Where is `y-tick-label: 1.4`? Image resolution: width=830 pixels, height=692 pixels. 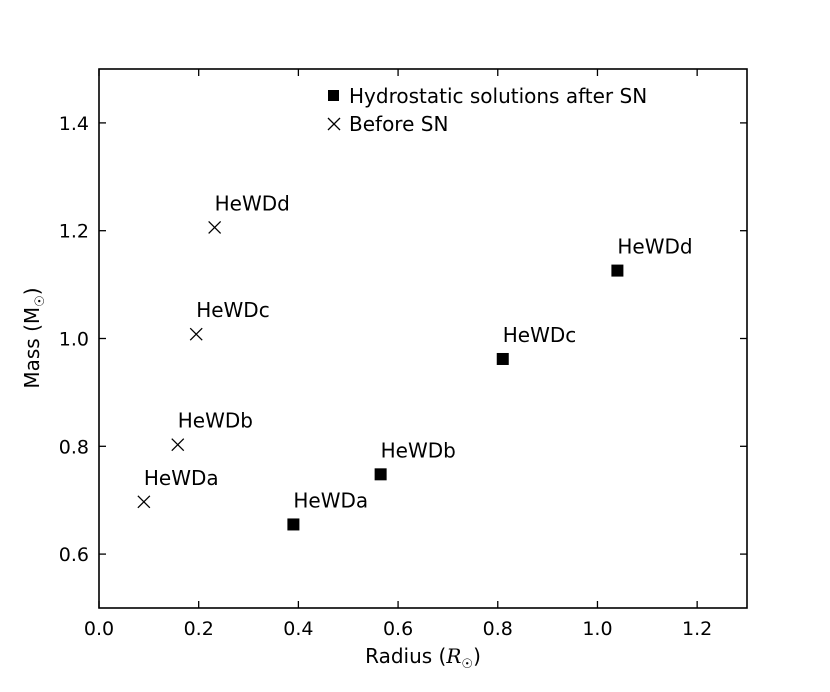
y-tick-label: 1.4 is located at coordinates (74, 124).